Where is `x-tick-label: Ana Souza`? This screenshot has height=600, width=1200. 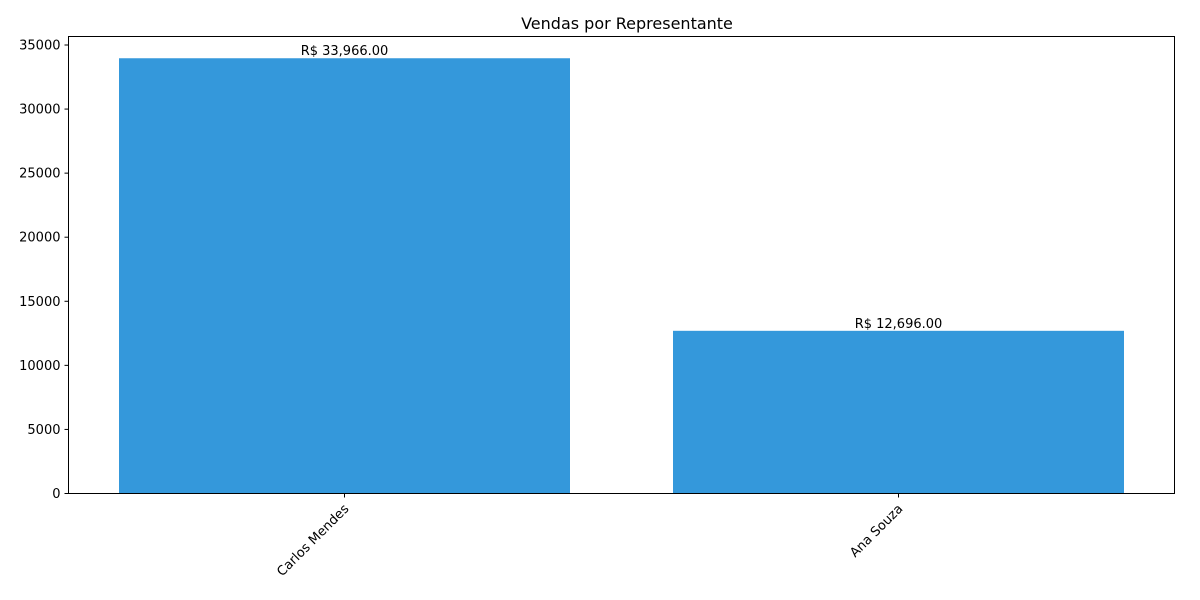
x-tick-label: Ana Souza is located at coordinates (876, 531).